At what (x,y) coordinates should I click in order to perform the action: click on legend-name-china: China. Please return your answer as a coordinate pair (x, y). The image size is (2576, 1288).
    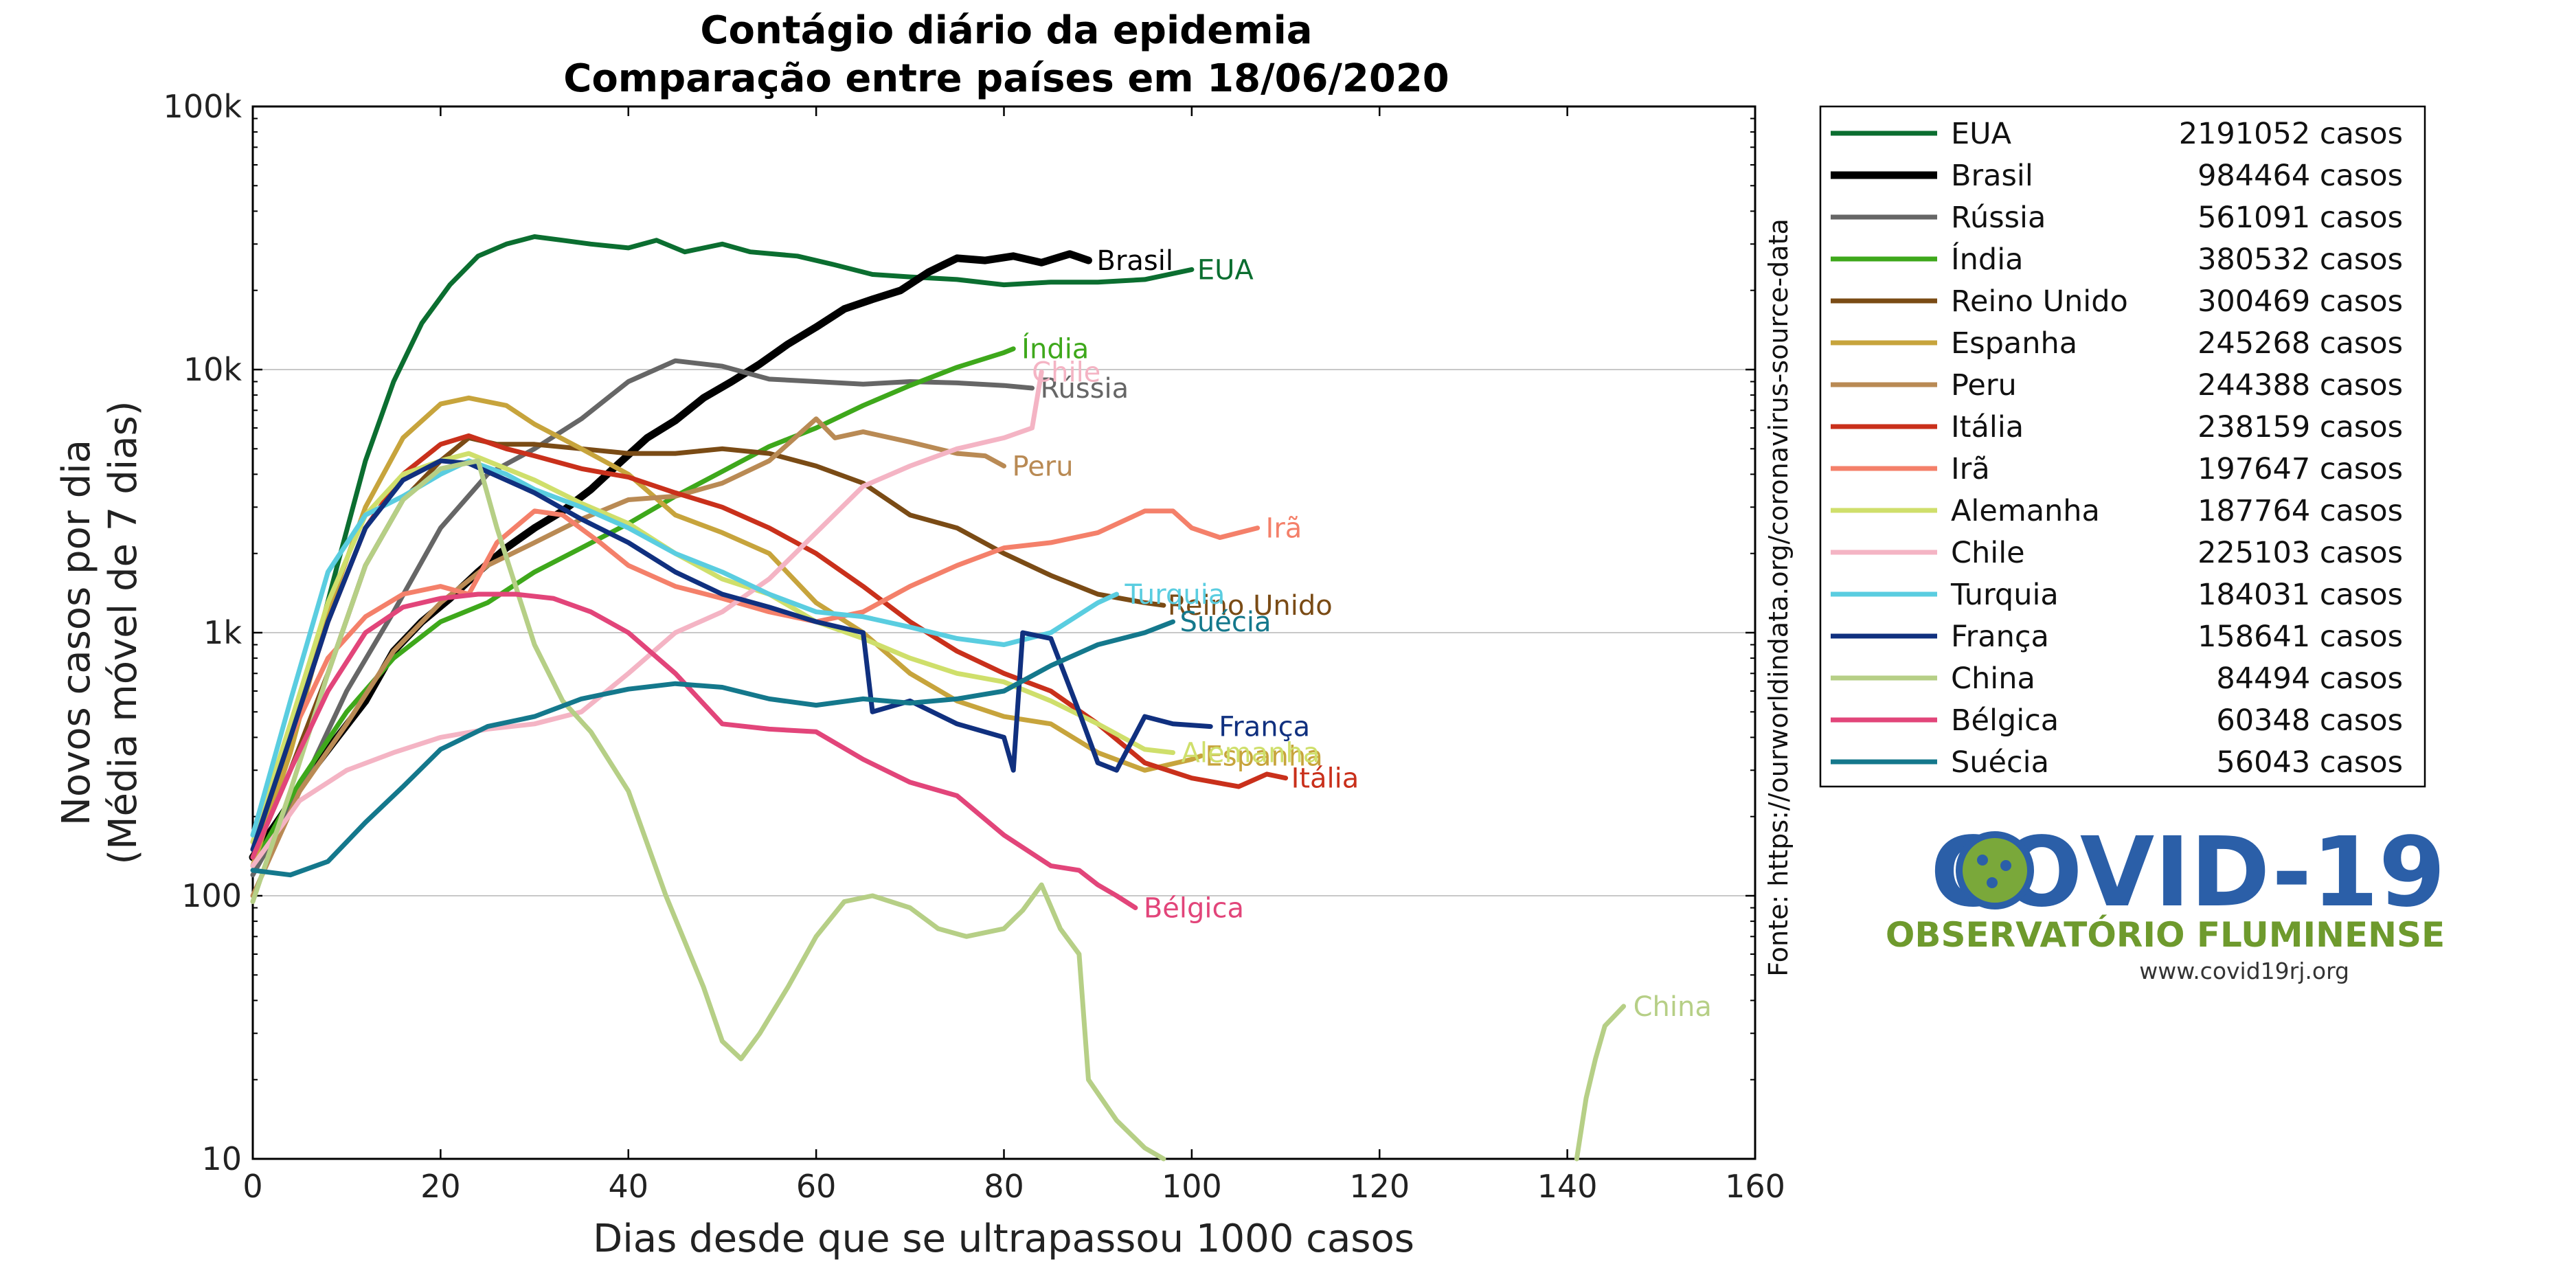
    Looking at the image, I should click on (1993, 679).